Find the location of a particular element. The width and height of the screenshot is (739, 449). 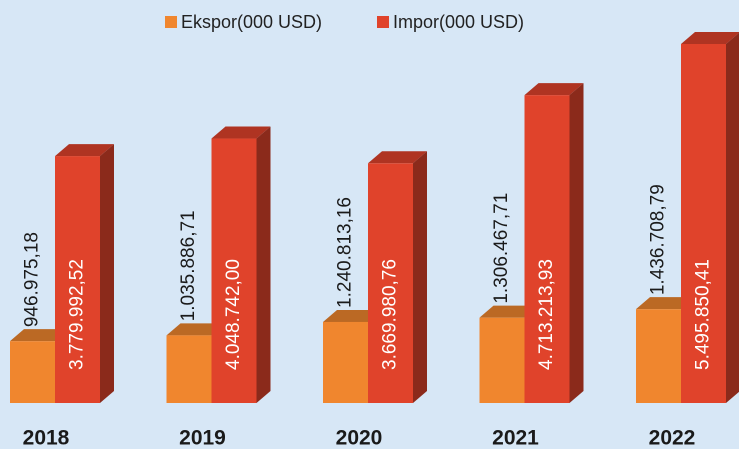

data-label: 1.240.813,16 is located at coordinates (345, 252).